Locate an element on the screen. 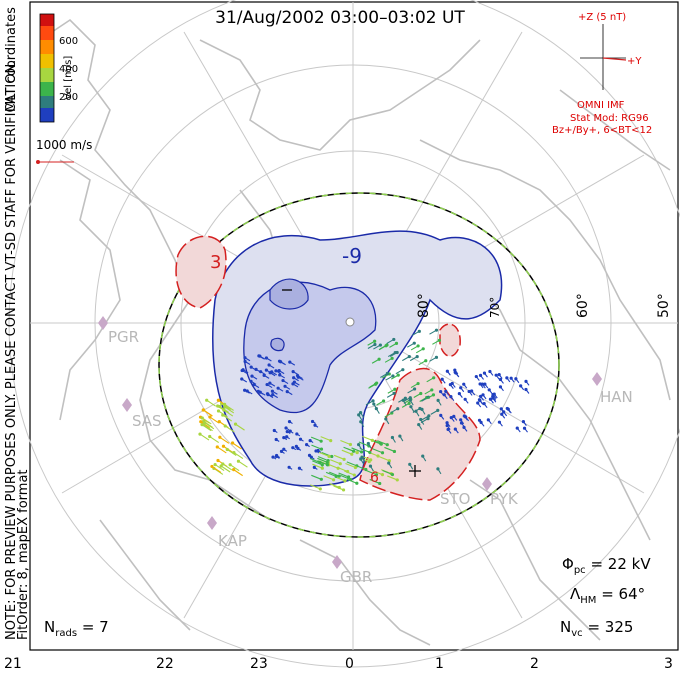 This screenshot has height=674, width=680. phi-pc-stat: Φpc = 22 kV is located at coordinates (606, 565).